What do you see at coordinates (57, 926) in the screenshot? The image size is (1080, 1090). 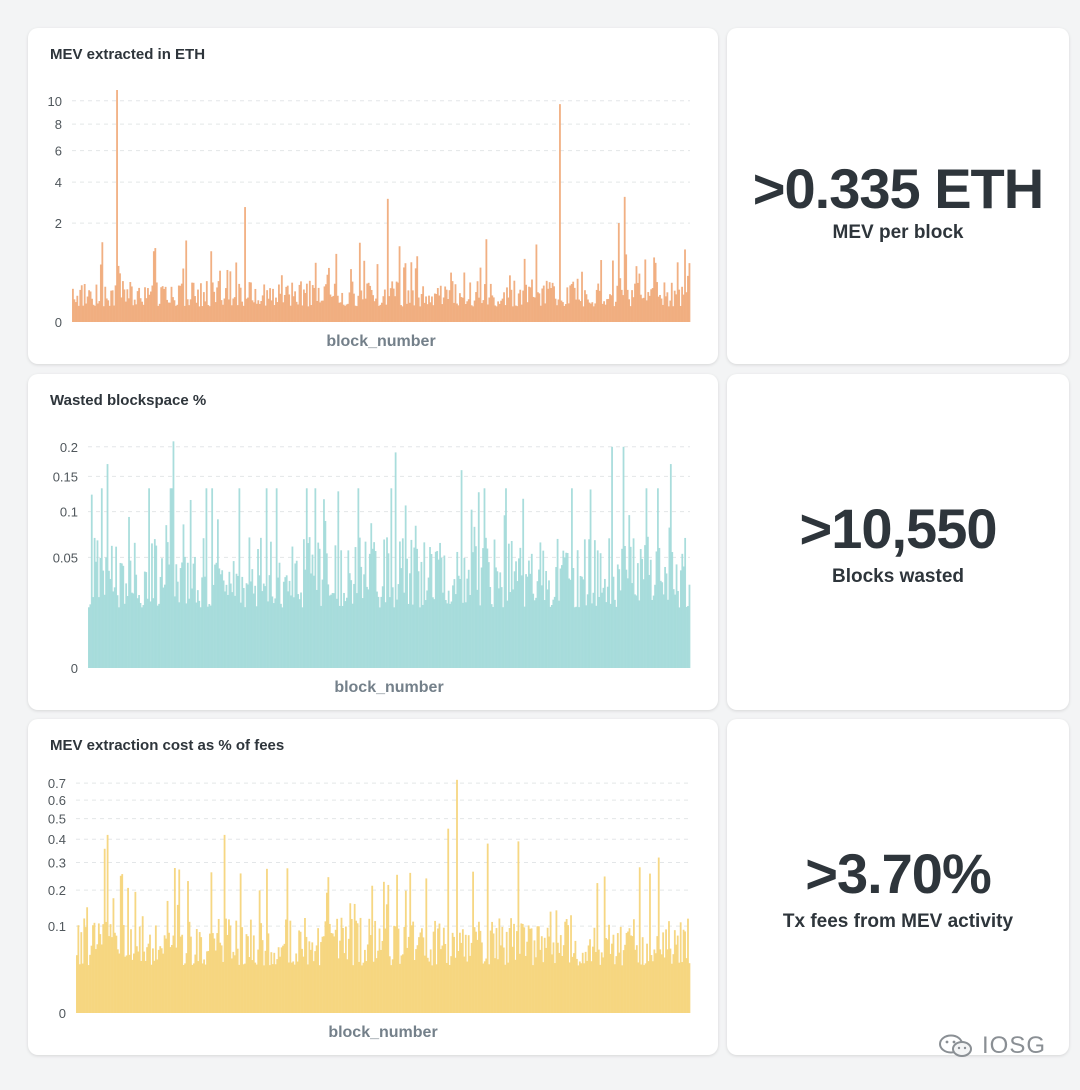 I see `y-tick-label: 0.1` at bounding box center [57, 926].